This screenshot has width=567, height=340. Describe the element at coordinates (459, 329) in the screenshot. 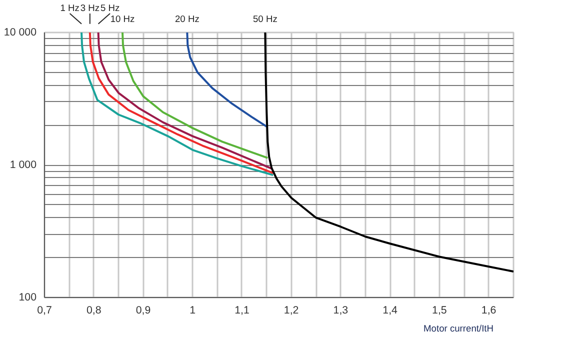

I see `x-axis-title: Motor current/ItH` at that location.